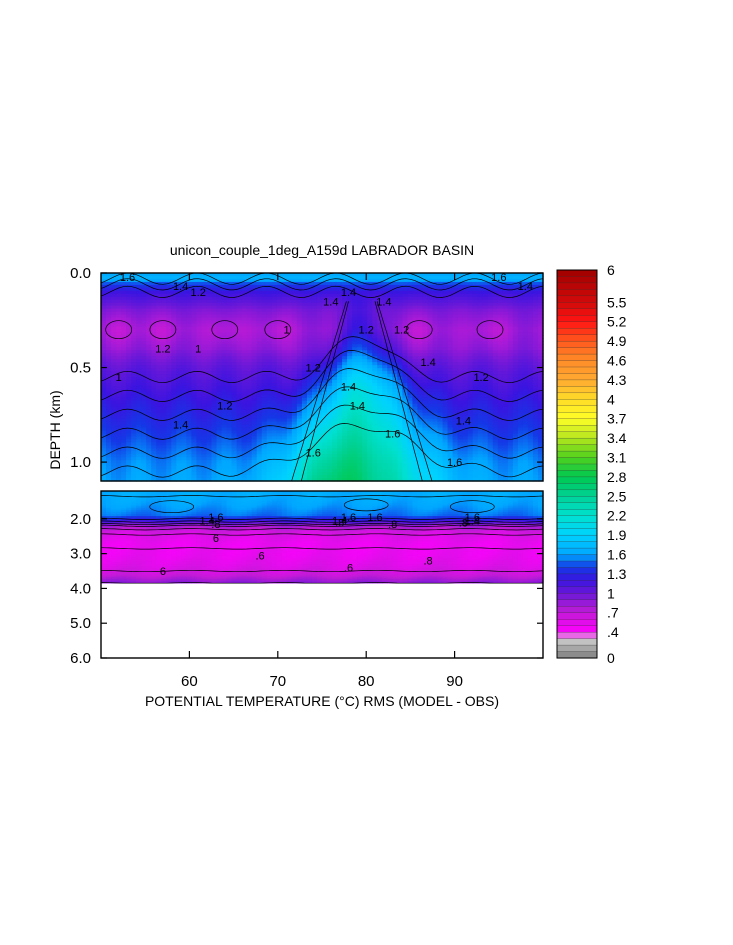  Describe the element at coordinates (80, 554) in the screenshot. I see `y-tick-label: 3.0` at that location.